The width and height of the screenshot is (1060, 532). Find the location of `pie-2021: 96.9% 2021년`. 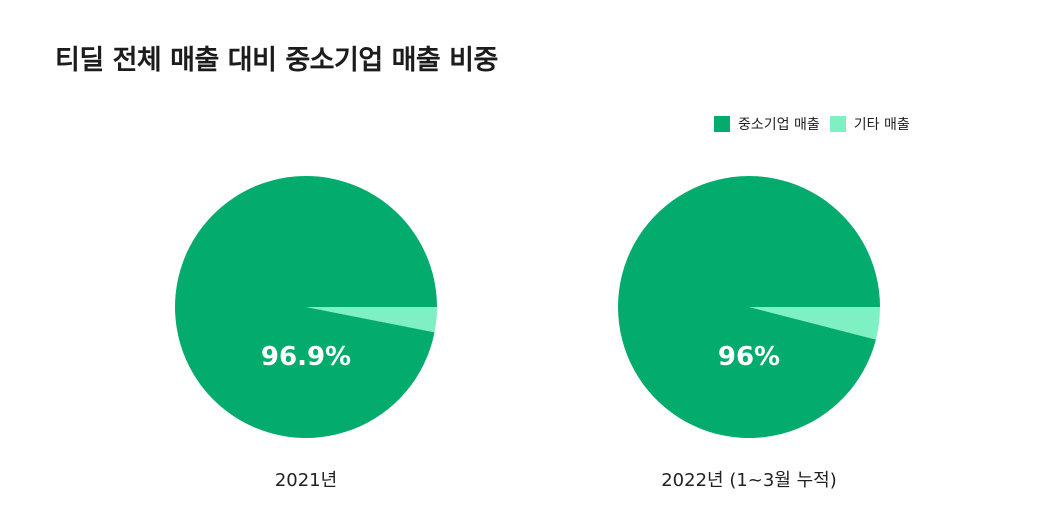

pie-2021: 96.9% 2021년 is located at coordinates (306, 333).